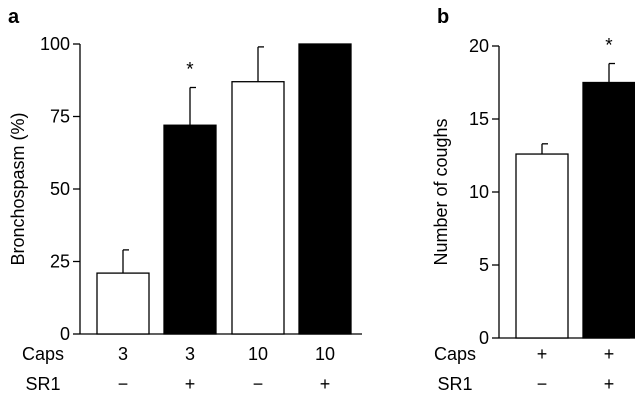 This screenshot has width=635, height=402. What do you see at coordinates (60, 117) in the screenshot?
I see `panel-a-y-tick-label: 75` at bounding box center [60, 117].